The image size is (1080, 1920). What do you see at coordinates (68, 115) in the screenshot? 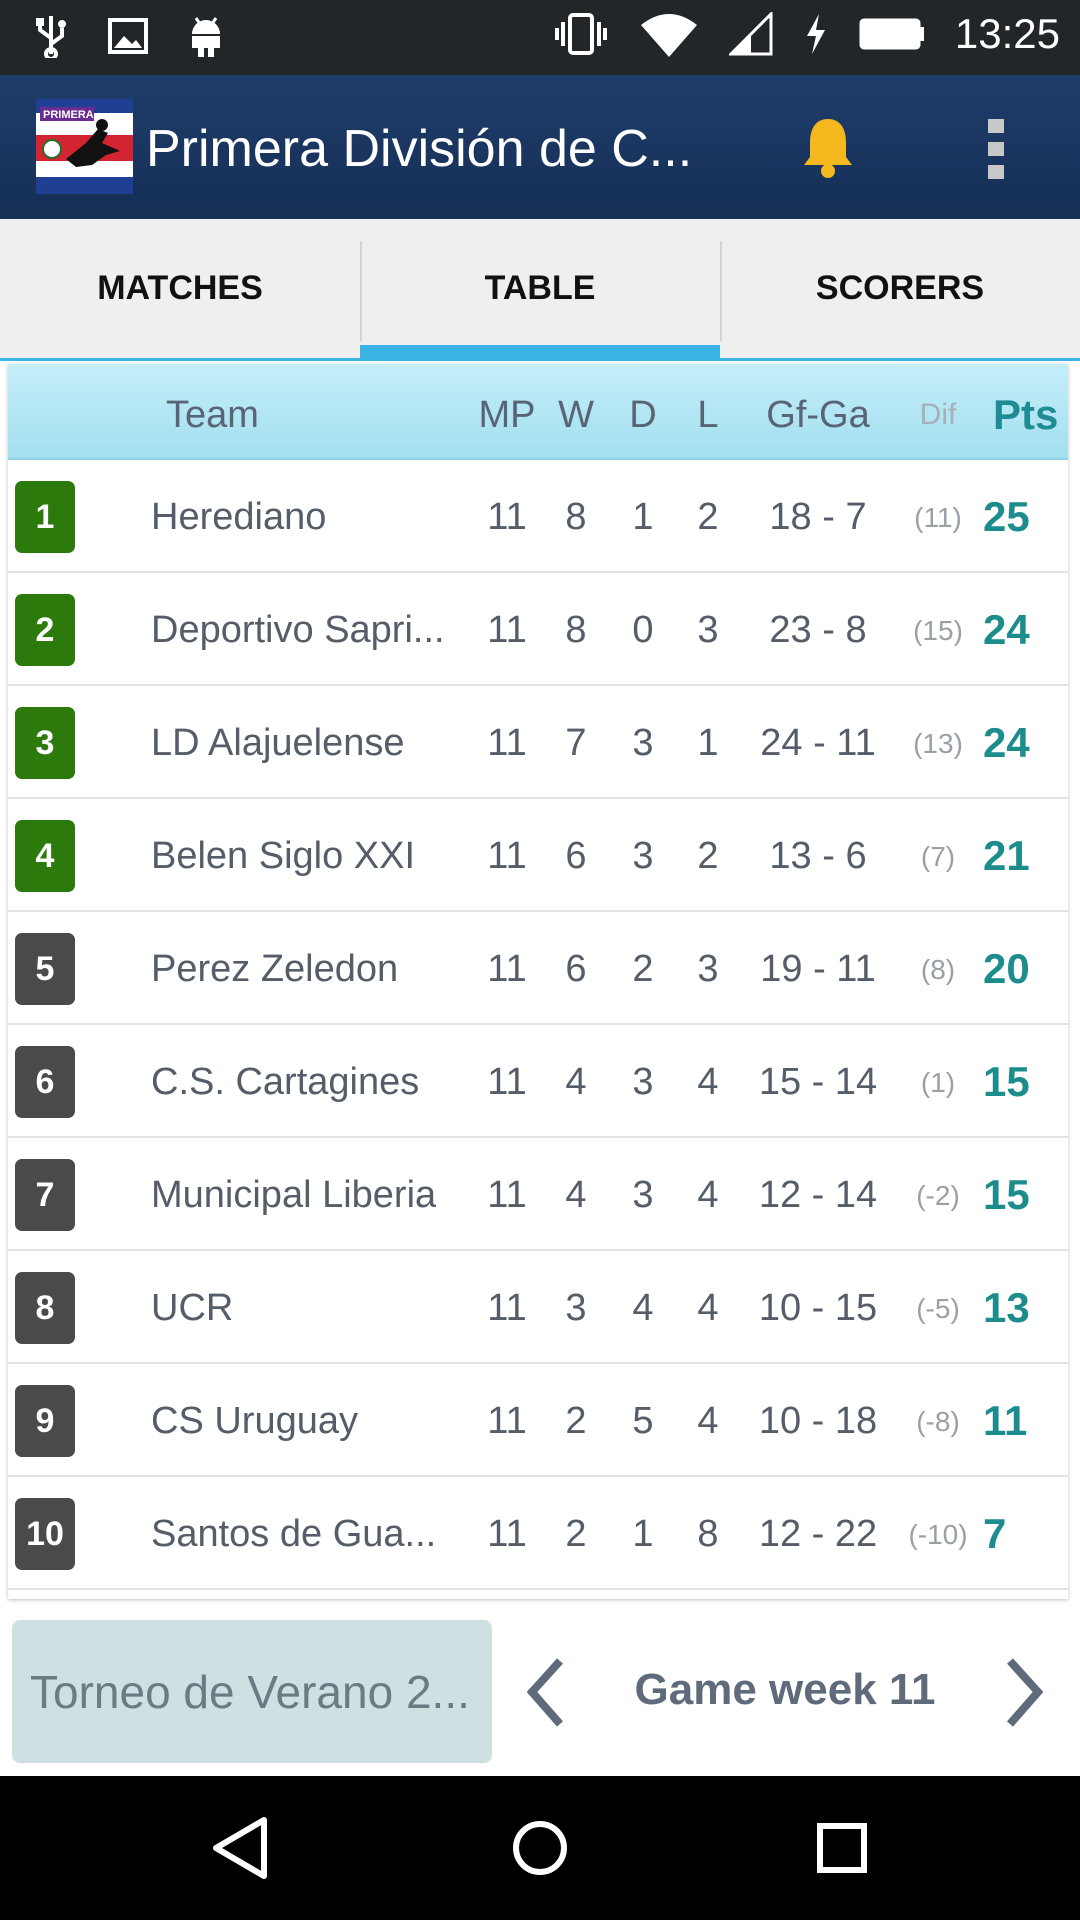
I see `svg-text: PRIMERA` at bounding box center [68, 115].